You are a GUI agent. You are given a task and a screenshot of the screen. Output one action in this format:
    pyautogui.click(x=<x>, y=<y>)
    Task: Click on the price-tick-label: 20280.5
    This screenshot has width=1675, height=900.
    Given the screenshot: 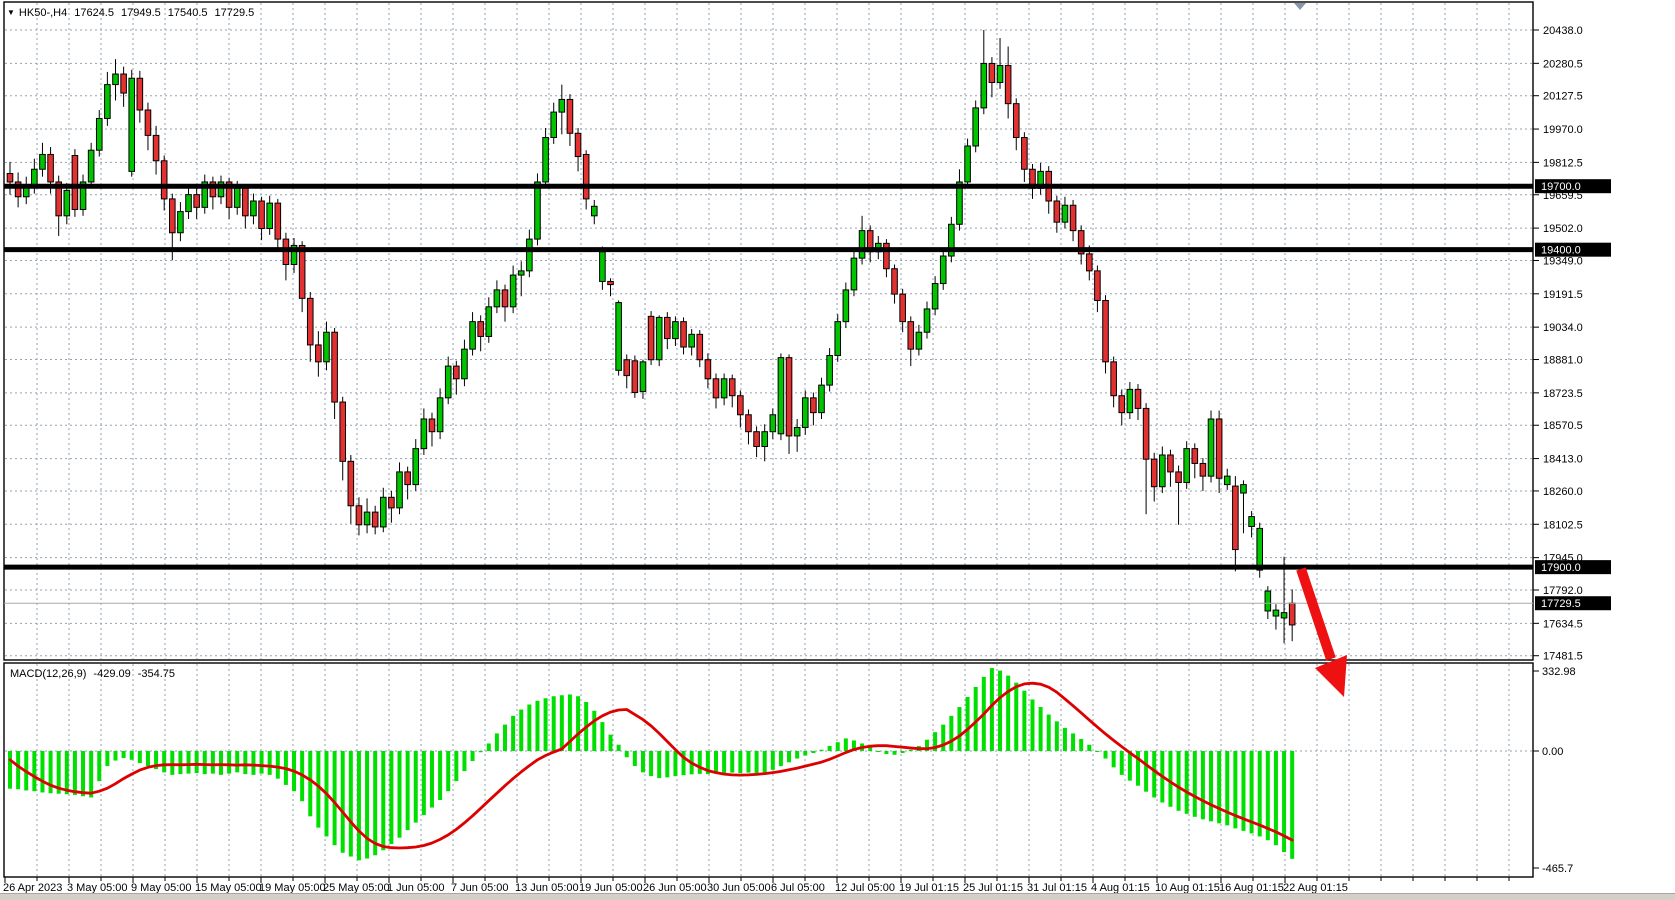 What is the action you would take?
    pyautogui.click(x=1563, y=64)
    